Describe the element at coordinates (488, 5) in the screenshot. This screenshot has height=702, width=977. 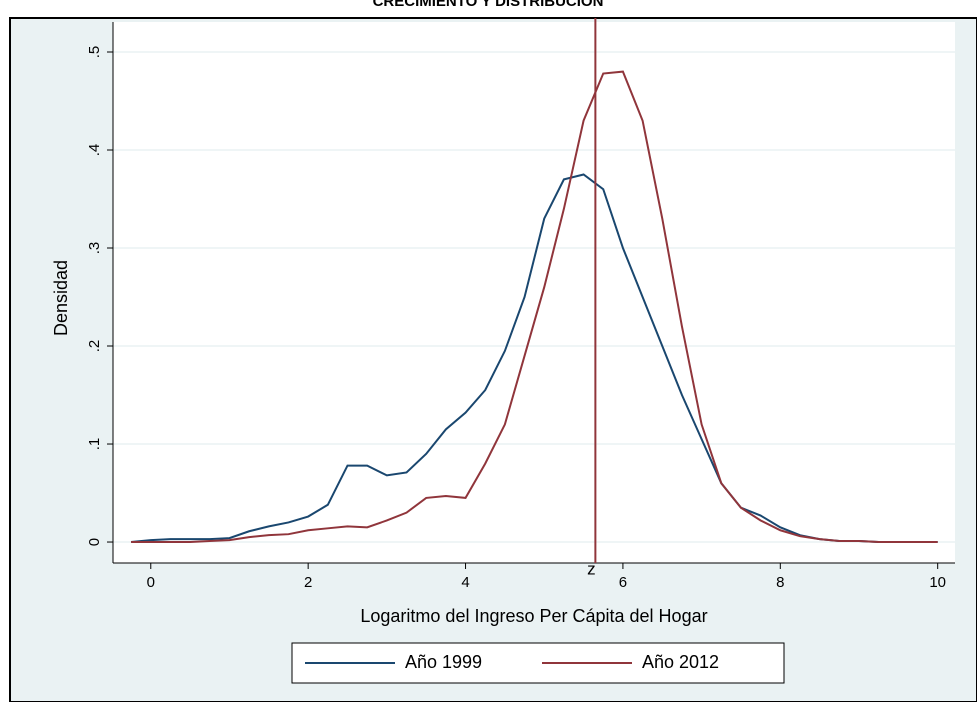
I see `chart-title: CRECIMIENTO Y DISTRIBUCIÓN` at that location.